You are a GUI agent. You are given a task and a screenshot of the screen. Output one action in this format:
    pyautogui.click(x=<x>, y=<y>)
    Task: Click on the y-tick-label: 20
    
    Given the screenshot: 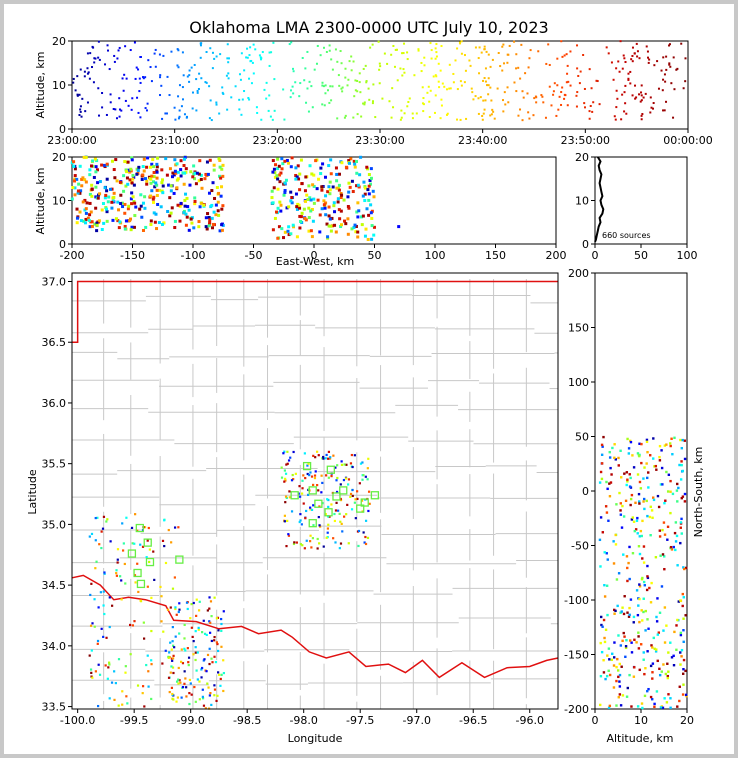 What is the action you would take?
    pyautogui.click(x=59, y=41)
    